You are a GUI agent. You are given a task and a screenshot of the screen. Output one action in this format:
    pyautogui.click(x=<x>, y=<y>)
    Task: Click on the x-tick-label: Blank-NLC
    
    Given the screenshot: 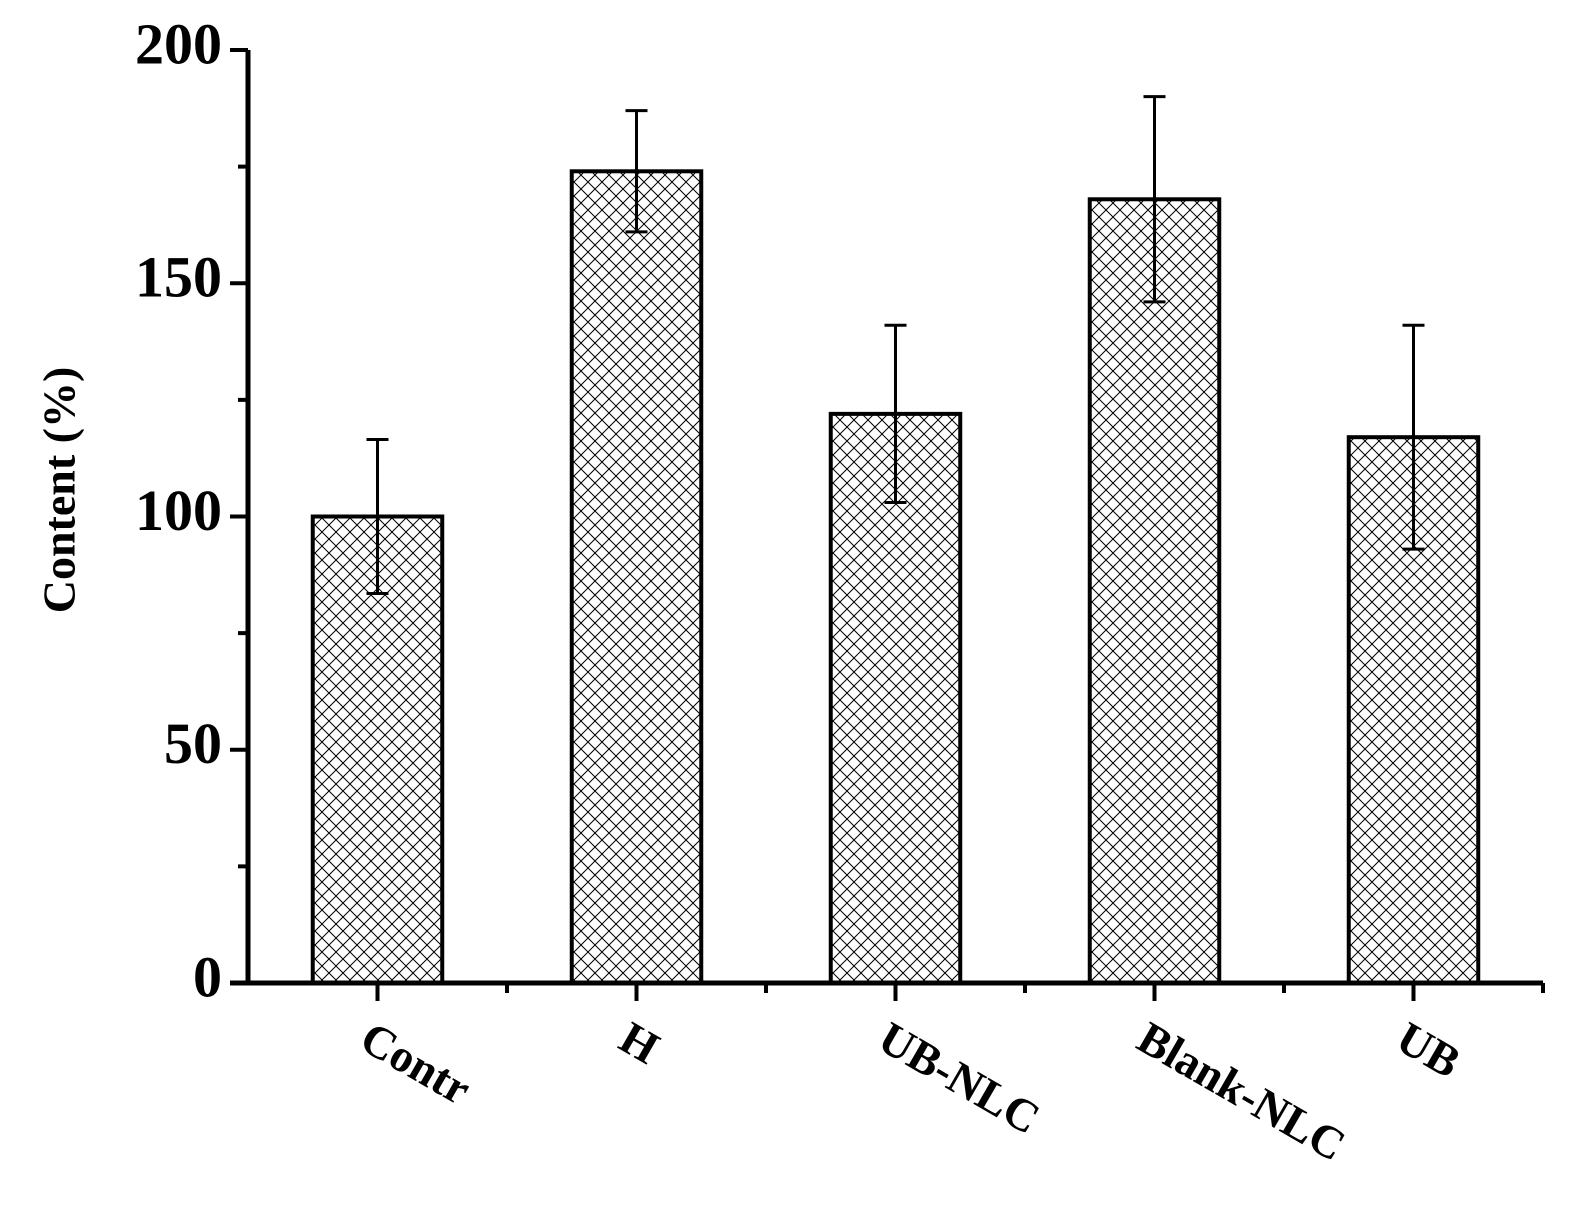 What is the action you would take?
    pyautogui.click(x=1241, y=1091)
    